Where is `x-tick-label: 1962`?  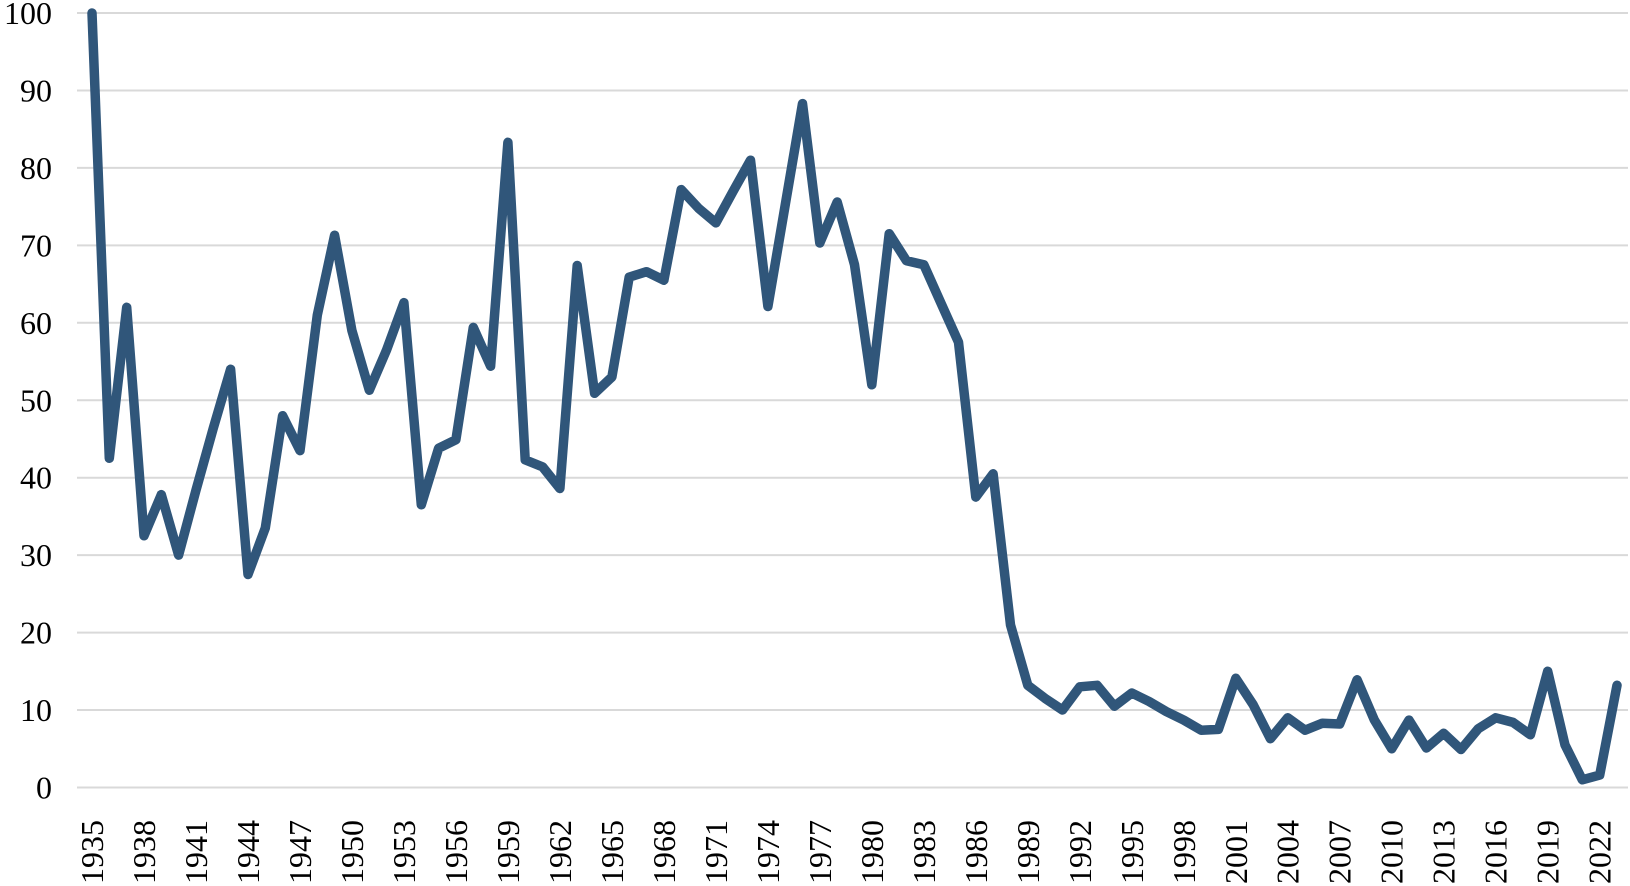 x-tick-label: 1962 is located at coordinates (560, 852).